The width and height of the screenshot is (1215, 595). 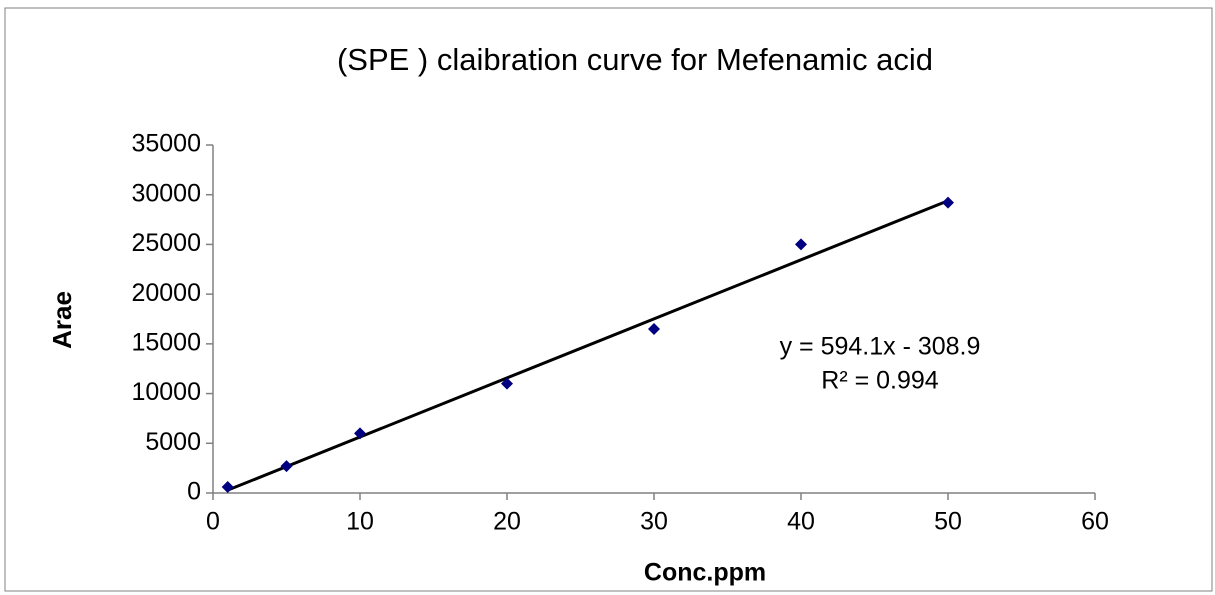 What do you see at coordinates (166, 243) in the screenshot?
I see `y-tick-label: 25000` at bounding box center [166, 243].